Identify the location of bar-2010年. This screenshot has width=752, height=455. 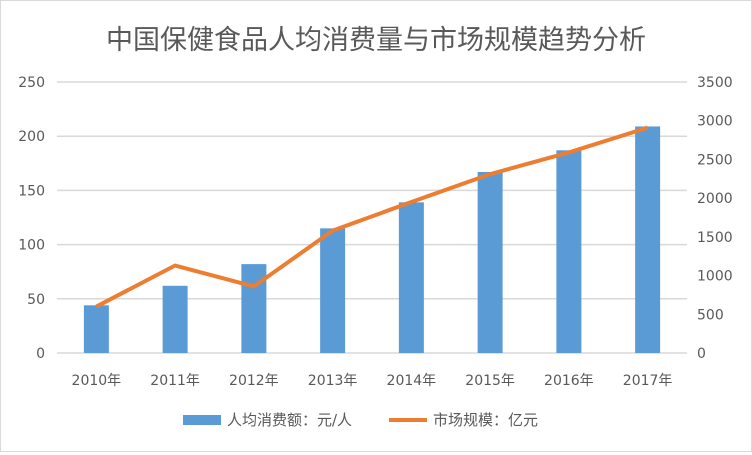
(96, 329).